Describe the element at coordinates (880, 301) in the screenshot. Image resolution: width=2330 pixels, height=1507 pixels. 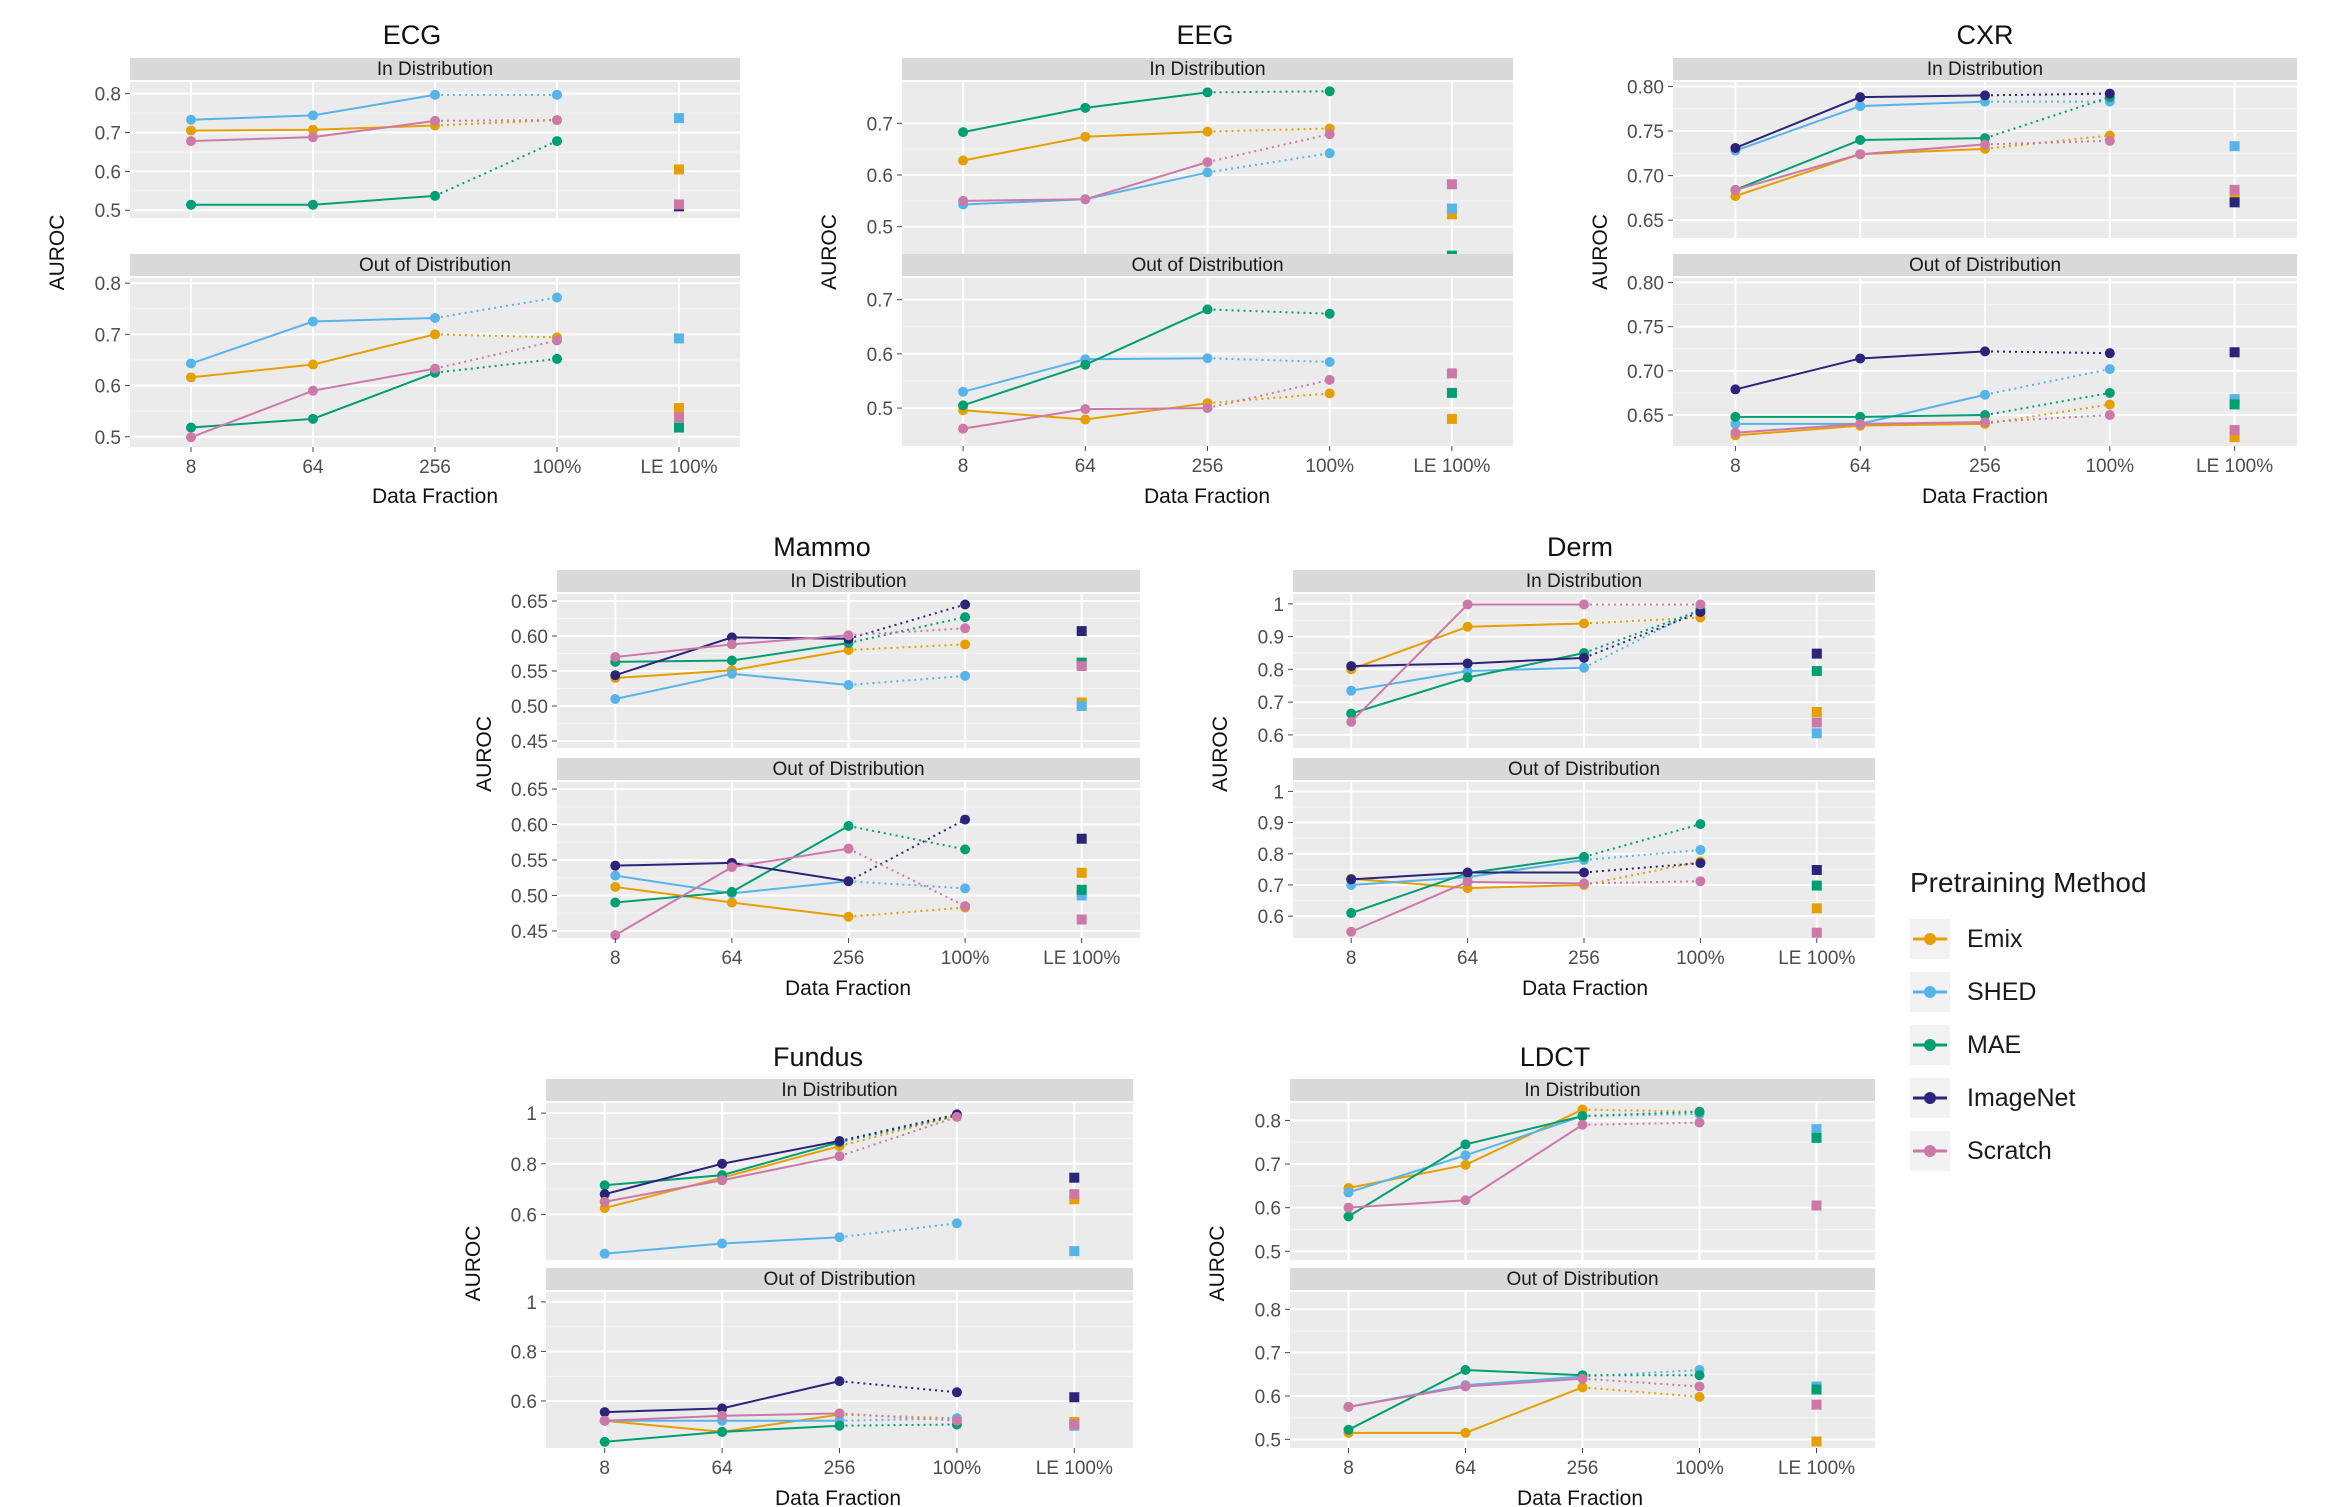
I see `chart-eeg-out-y-tick-label: 0.7` at that location.